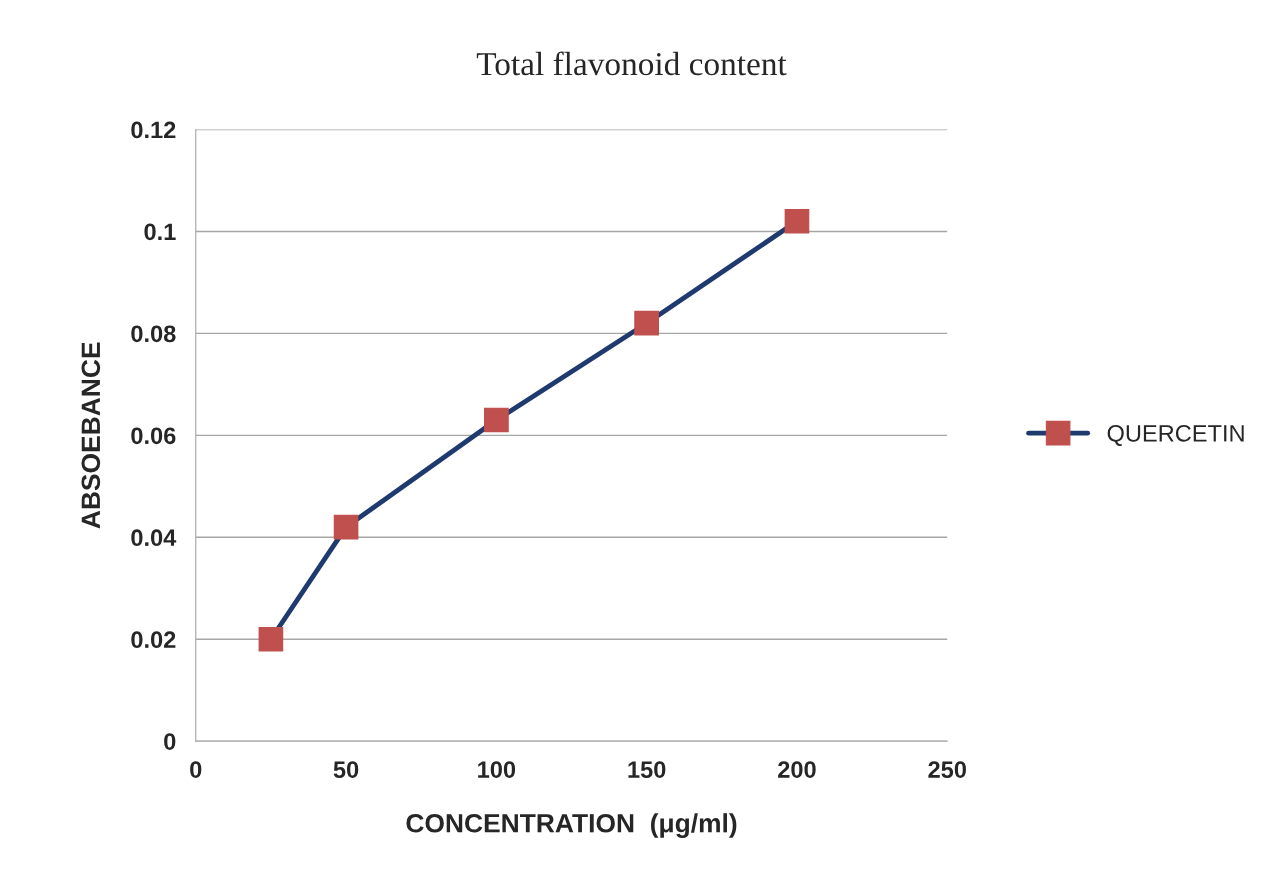 The height and width of the screenshot is (893, 1263). What do you see at coordinates (947, 769) in the screenshot?
I see `x-tick-label: 250` at bounding box center [947, 769].